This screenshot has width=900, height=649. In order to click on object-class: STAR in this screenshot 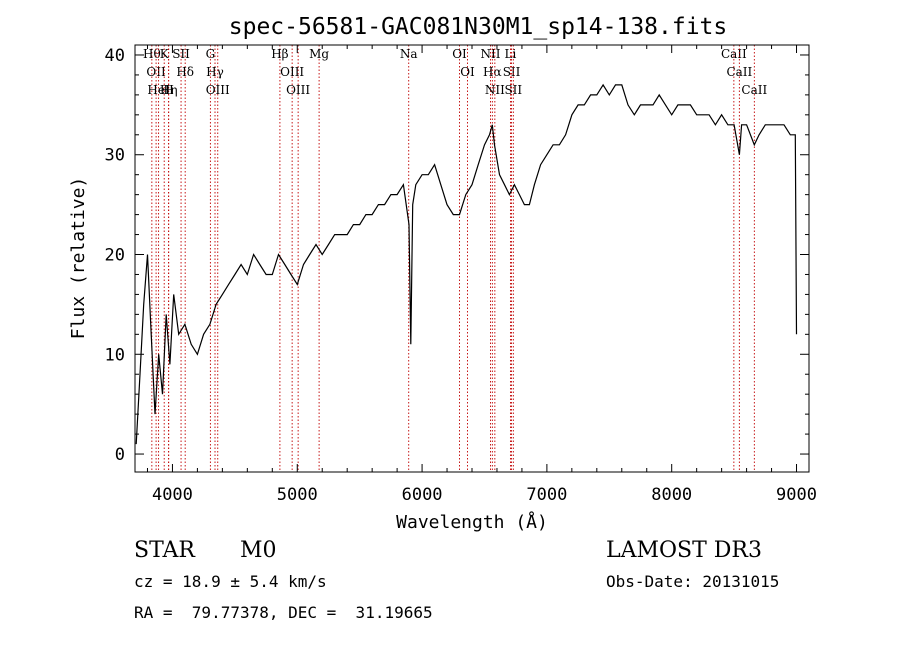, I will do `click(164, 550)`.